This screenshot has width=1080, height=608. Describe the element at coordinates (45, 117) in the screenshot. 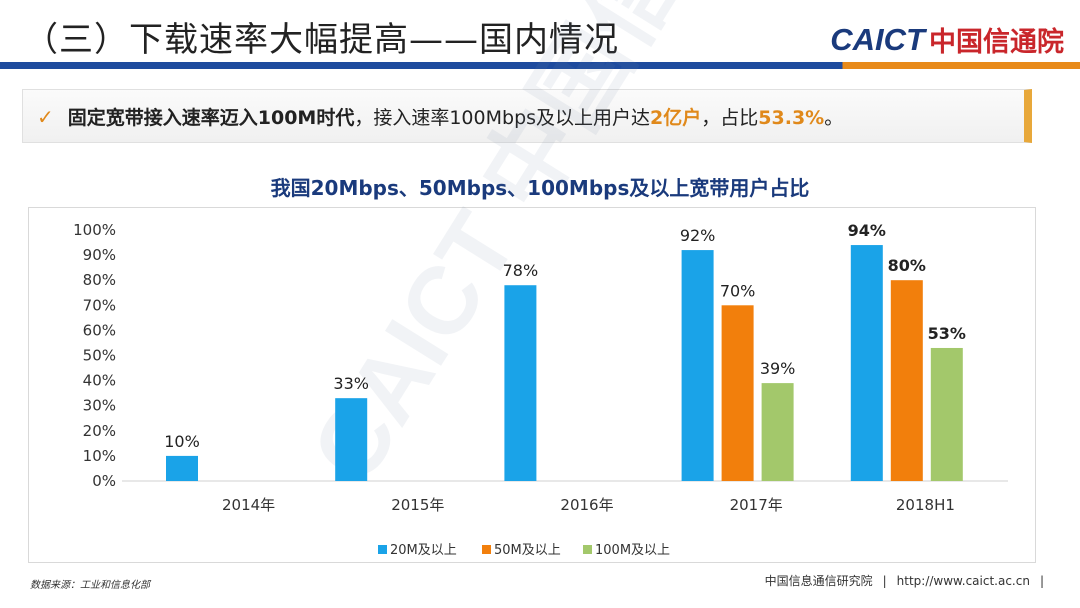

I see `checkmark-icon: ✓` at that location.